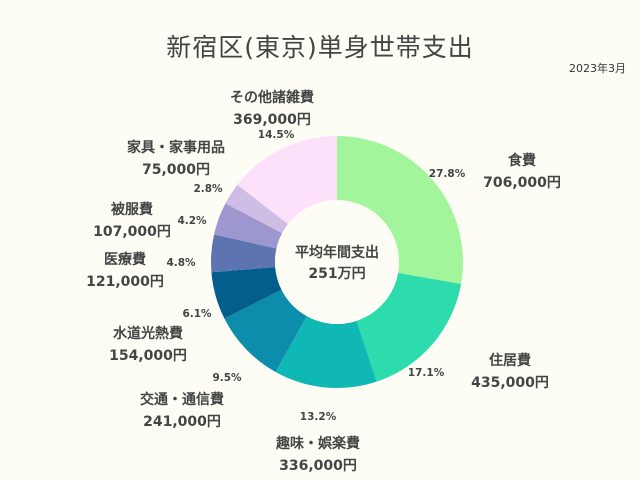 The width and height of the screenshot is (640, 480). I want to click on slice-percent-2: 17.1%, so click(426, 373).